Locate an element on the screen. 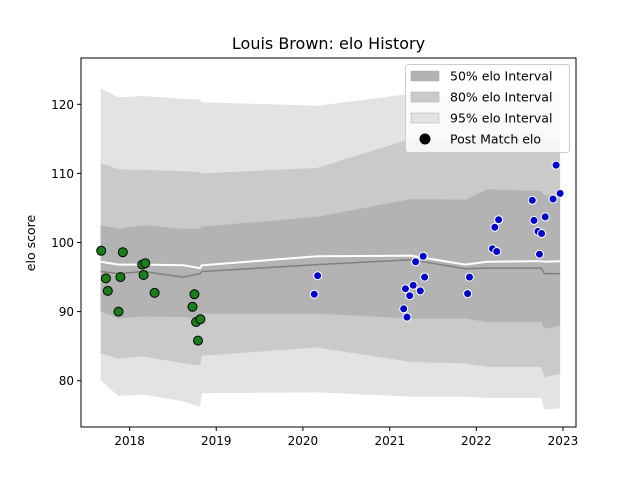  x-axis: 2018 2019 2020 2021 2022 2023 is located at coordinates (346, 437).